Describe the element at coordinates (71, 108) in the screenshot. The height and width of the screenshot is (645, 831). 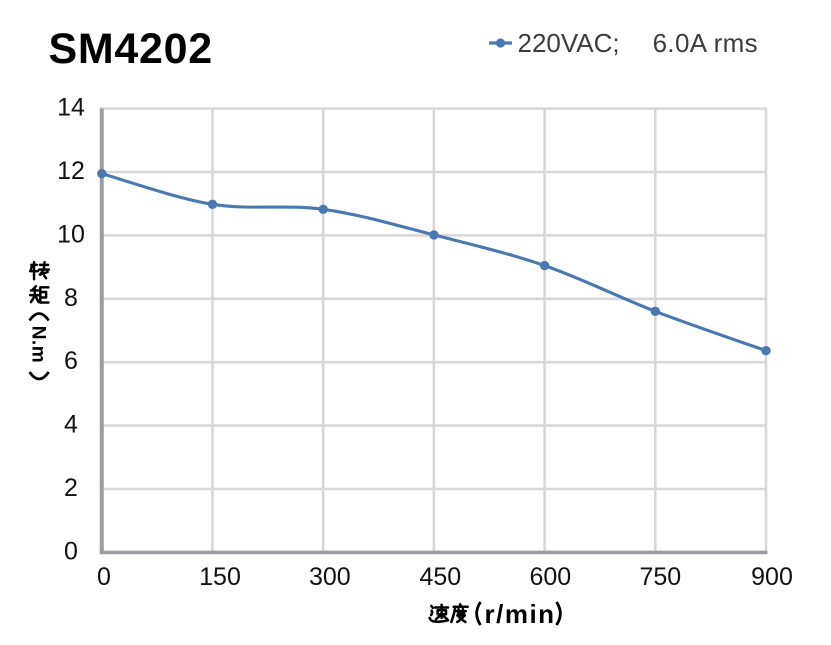
I see `svg-text: 14` at that location.